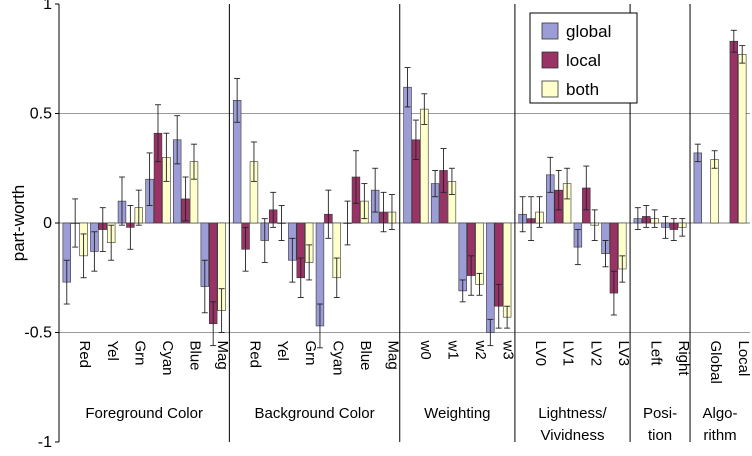  I want to click on category-label: Local, so click(743, 359).